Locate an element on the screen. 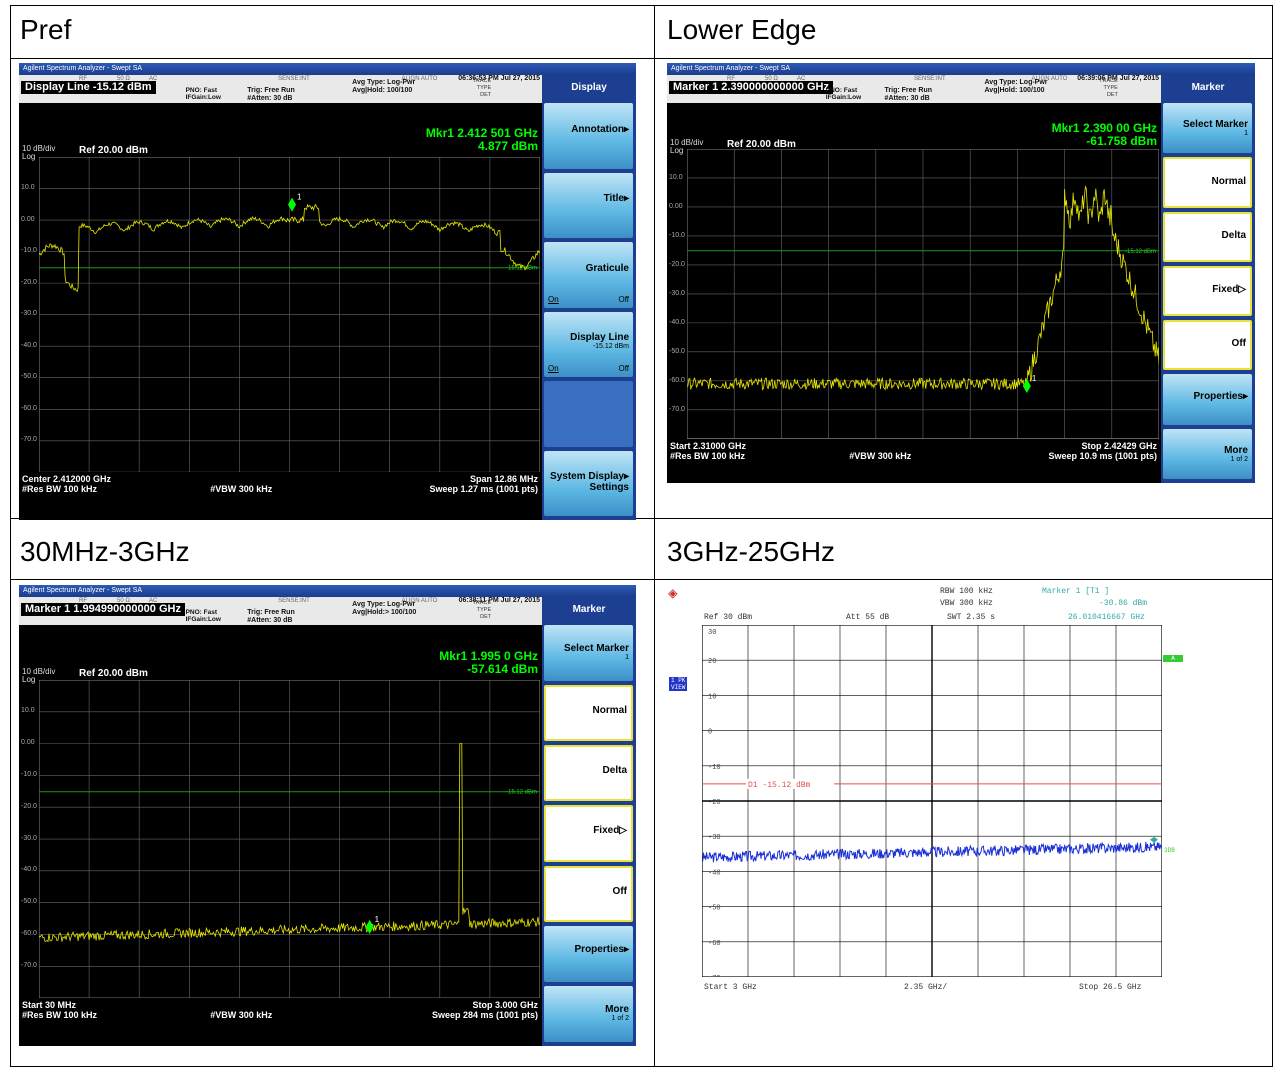 This screenshot has height=1070, width=1275. s1-x-stop: Span 12.86 MHz is located at coordinates (503, 479).